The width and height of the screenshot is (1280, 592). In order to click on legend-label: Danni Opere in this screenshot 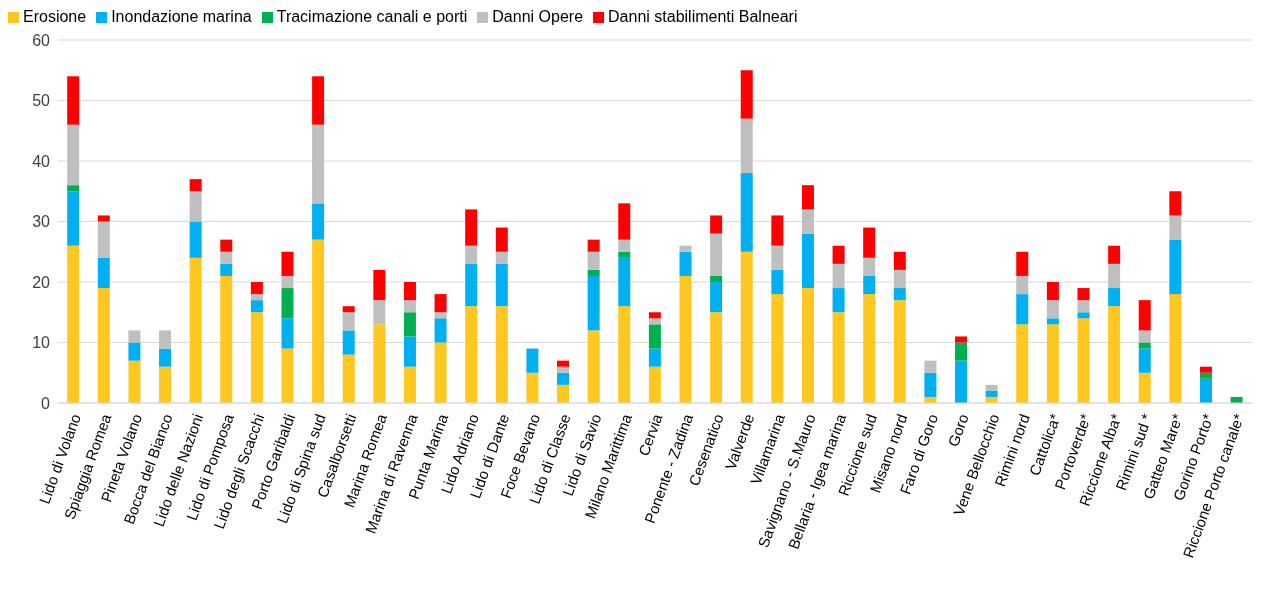, I will do `click(538, 16)`.